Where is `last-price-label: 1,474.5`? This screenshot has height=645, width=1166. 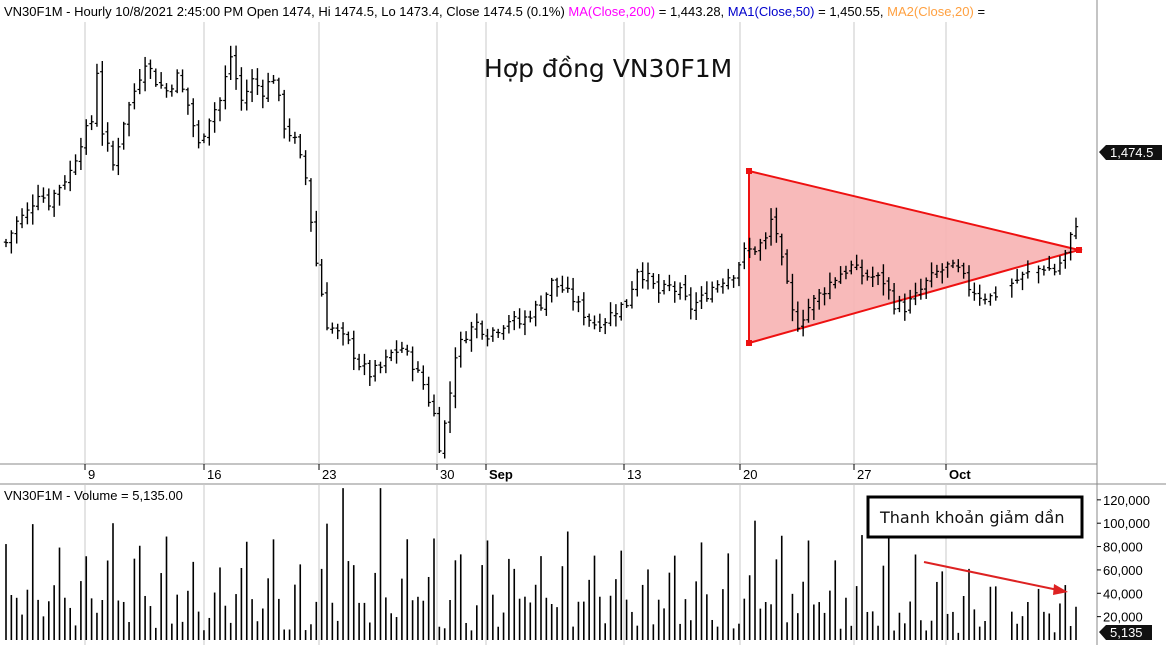 last-price-label: 1,474.5 is located at coordinates (1131, 152).